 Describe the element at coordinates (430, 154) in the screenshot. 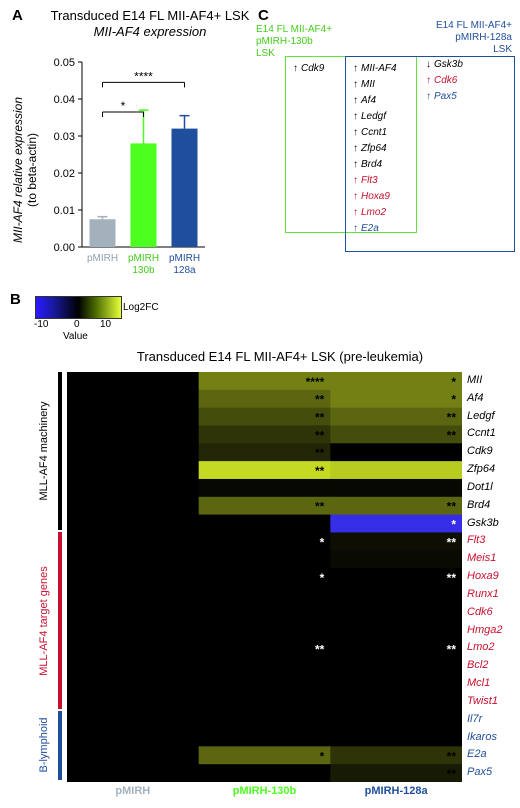

I see `venn-blue-box` at that location.